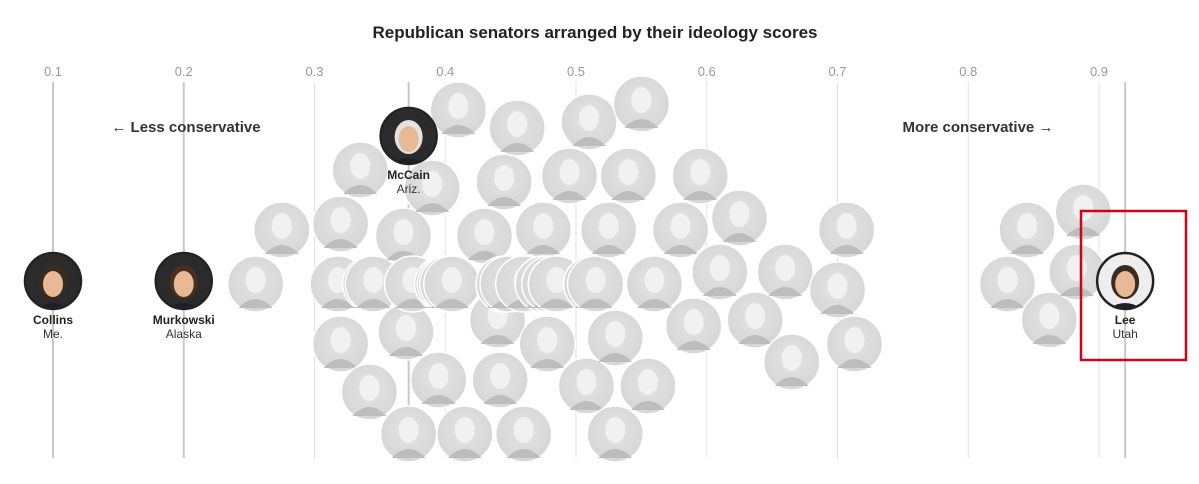  What do you see at coordinates (314, 71) in the screenshot?
I see `x-tick-label: 0.3` at bounding box center [314, 71].